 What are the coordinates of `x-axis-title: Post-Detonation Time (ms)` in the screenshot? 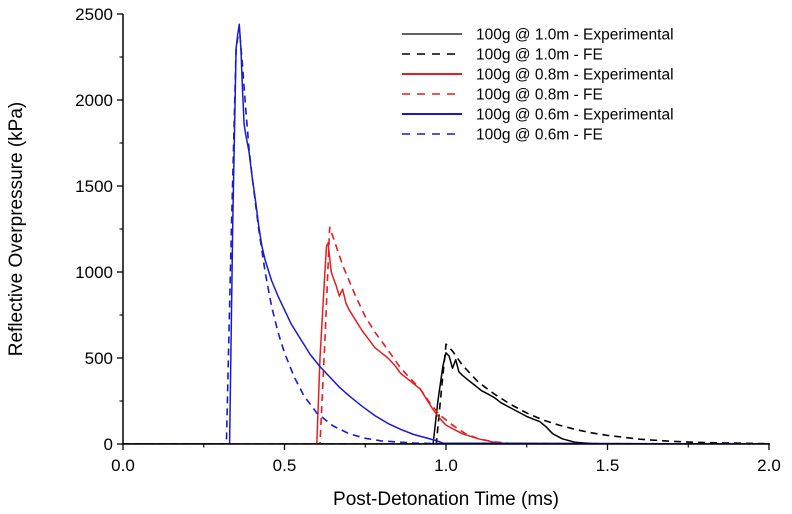 It's located at (446, 499).